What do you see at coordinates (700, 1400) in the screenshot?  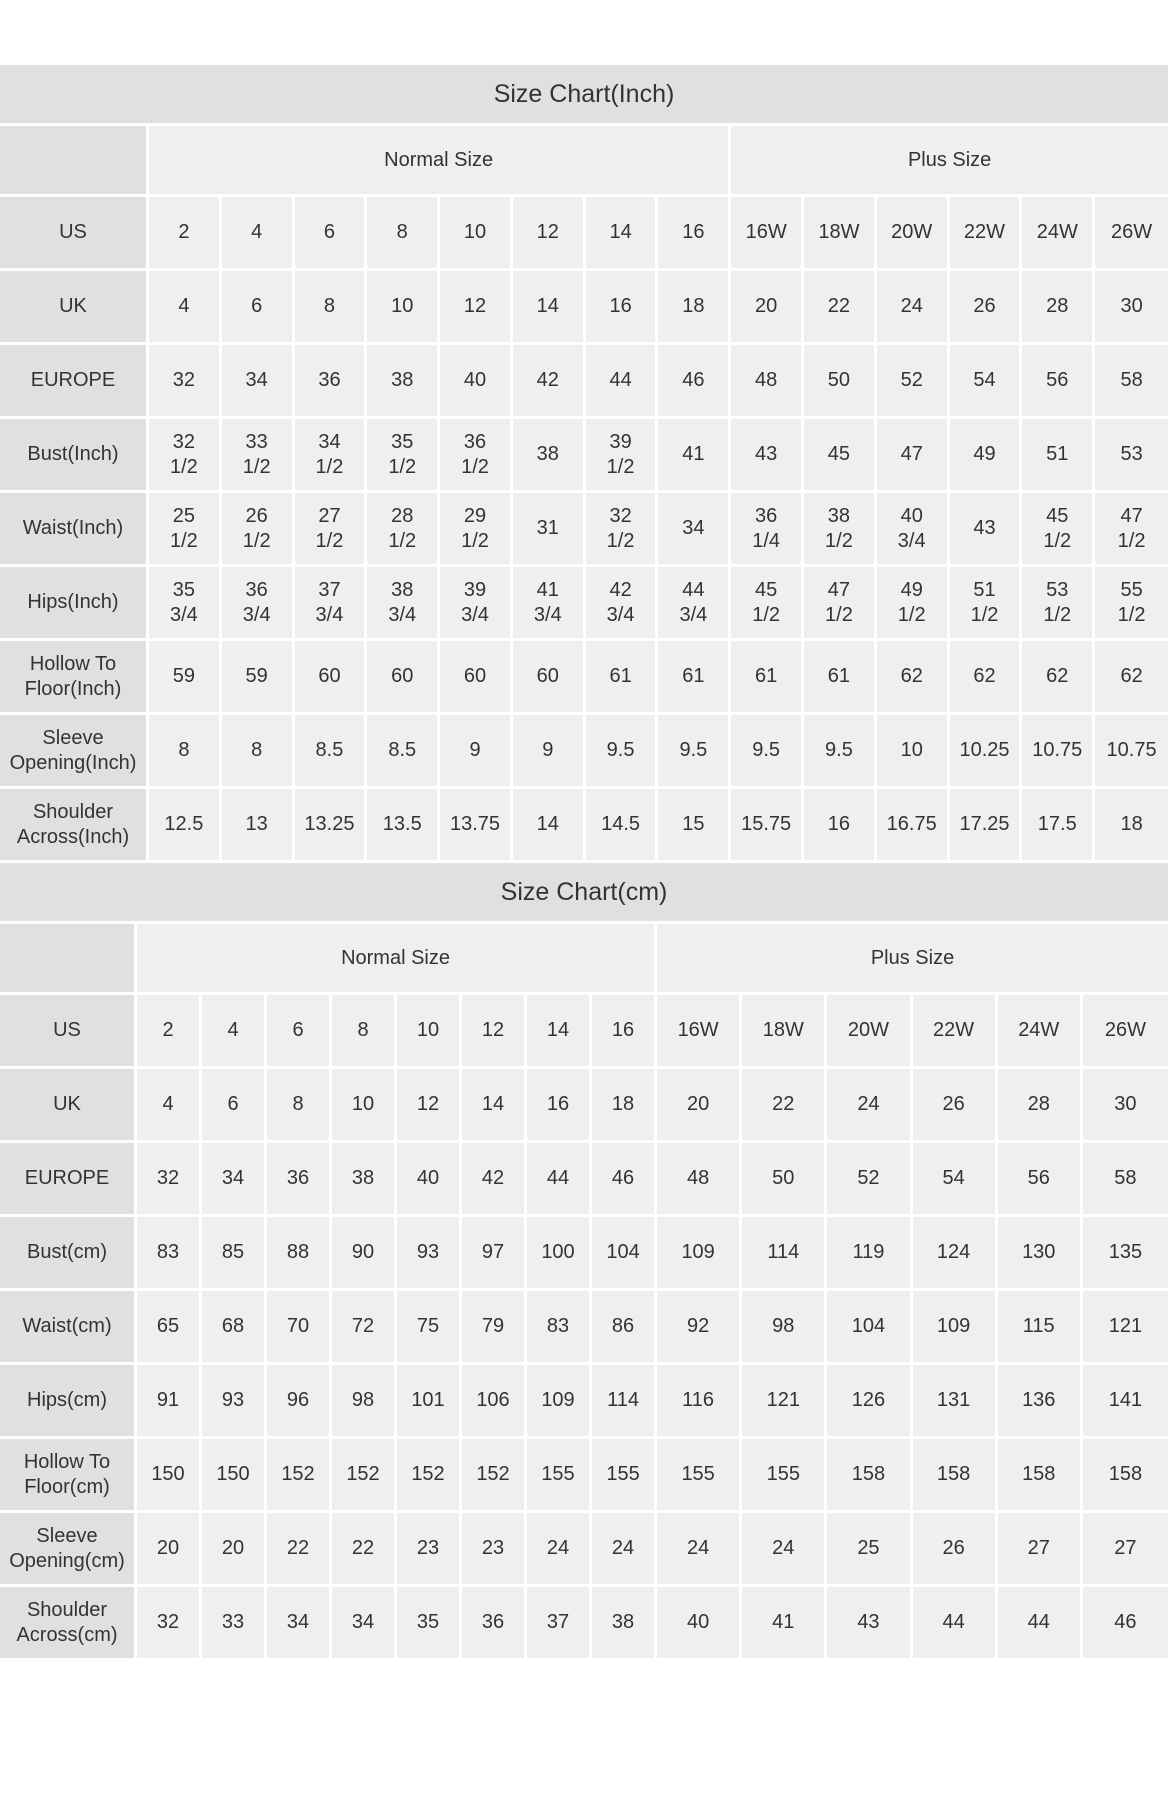 I see `size-cell: 116` at bounding box center [700, 1400].